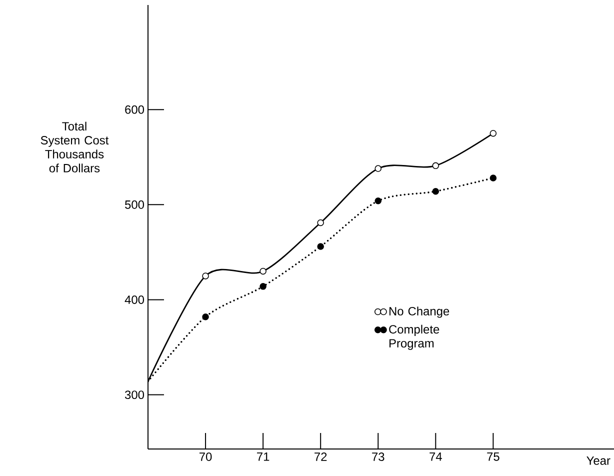  Describe the element at coordinates (205, 456) in the screenshot. I see `x-tick-label: 70` at that location.